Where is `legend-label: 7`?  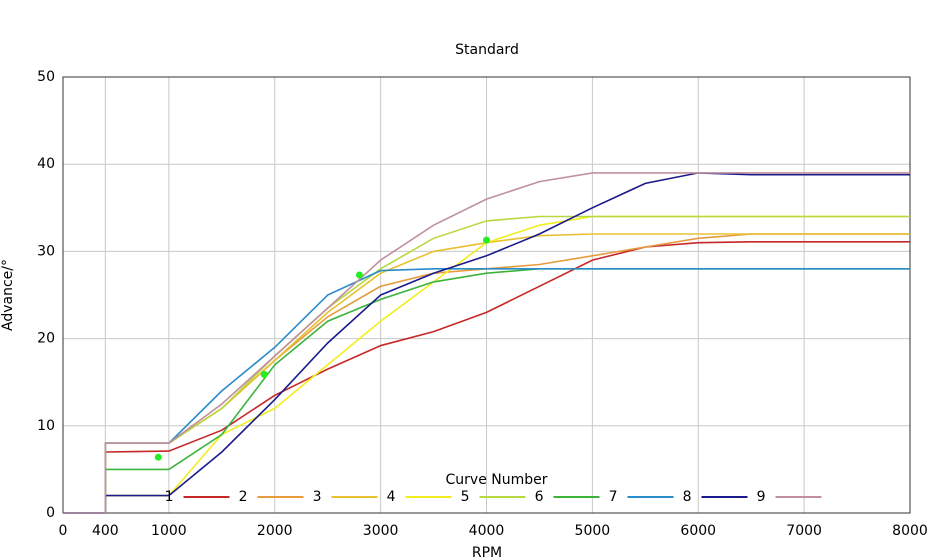
legend-label: 7 is located at coordinates (613, 497).